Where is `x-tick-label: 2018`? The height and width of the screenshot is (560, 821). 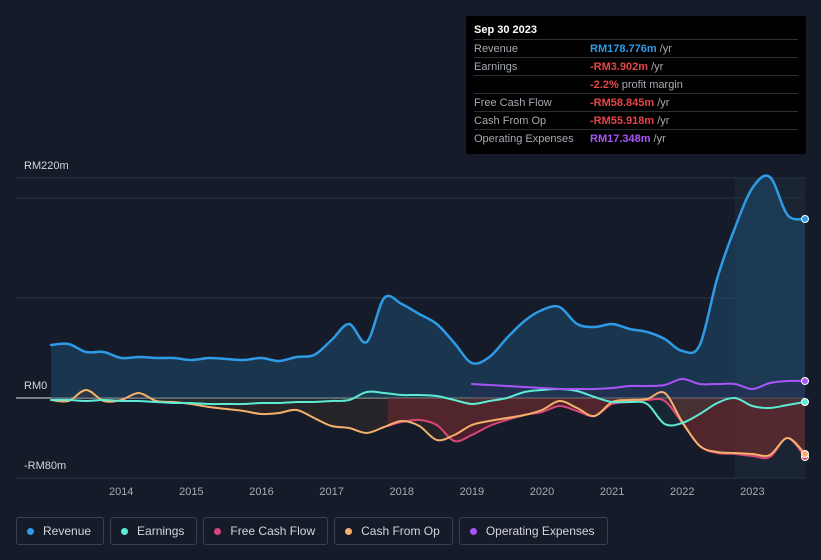
x-tick-label: 2018 is located at coordinates (401, 492).